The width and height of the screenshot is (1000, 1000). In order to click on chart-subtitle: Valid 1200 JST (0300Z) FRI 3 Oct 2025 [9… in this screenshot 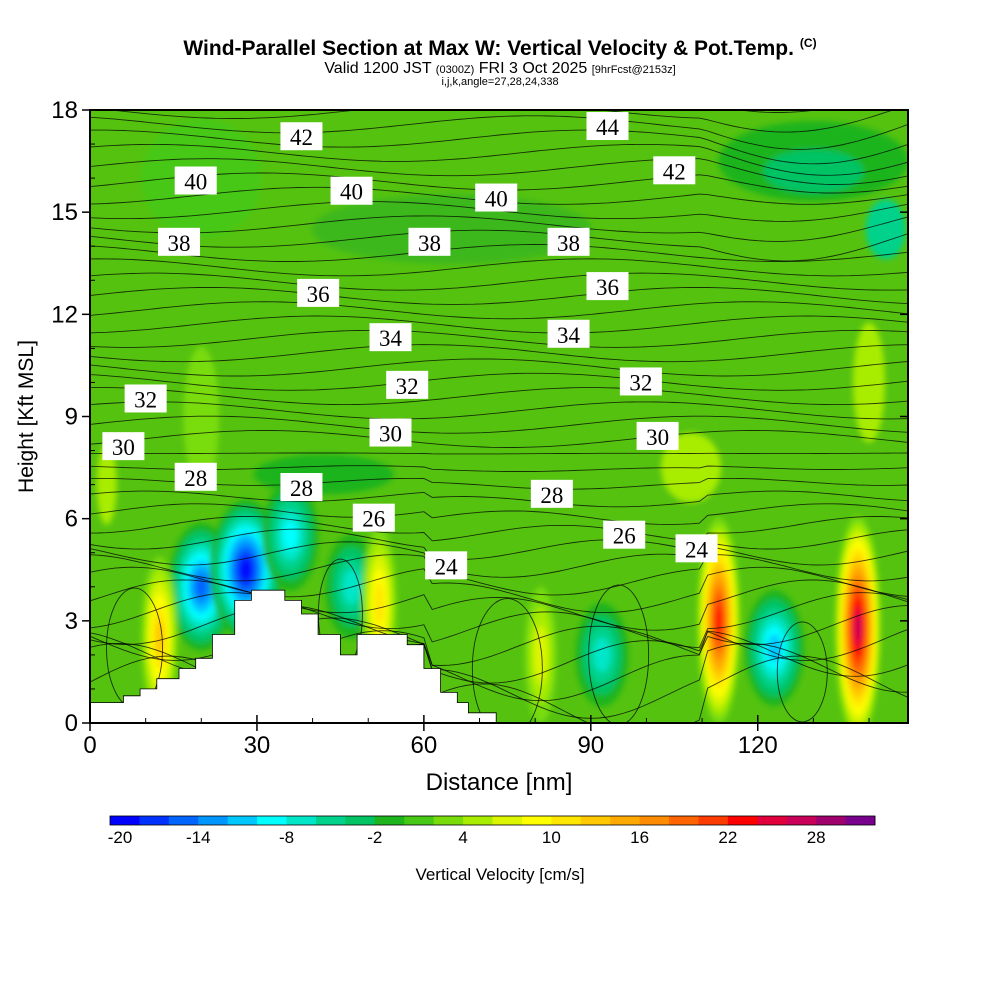, I will do `click(500, 69)`.